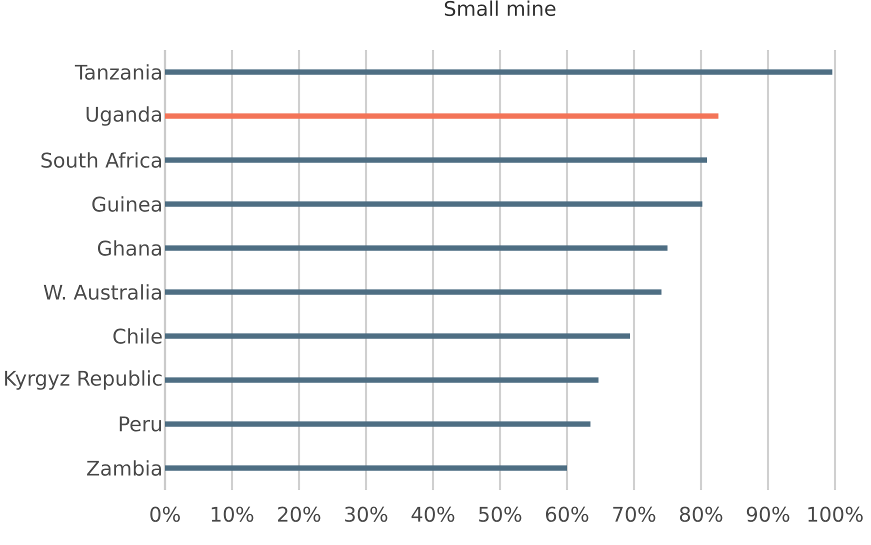 This screenshot has width=871, height=545. What do you see at coordinates (83, 380) in the screenshot?
I see `y-tick-label: Kyrgyz Republic` at bounding box center [83, 380].